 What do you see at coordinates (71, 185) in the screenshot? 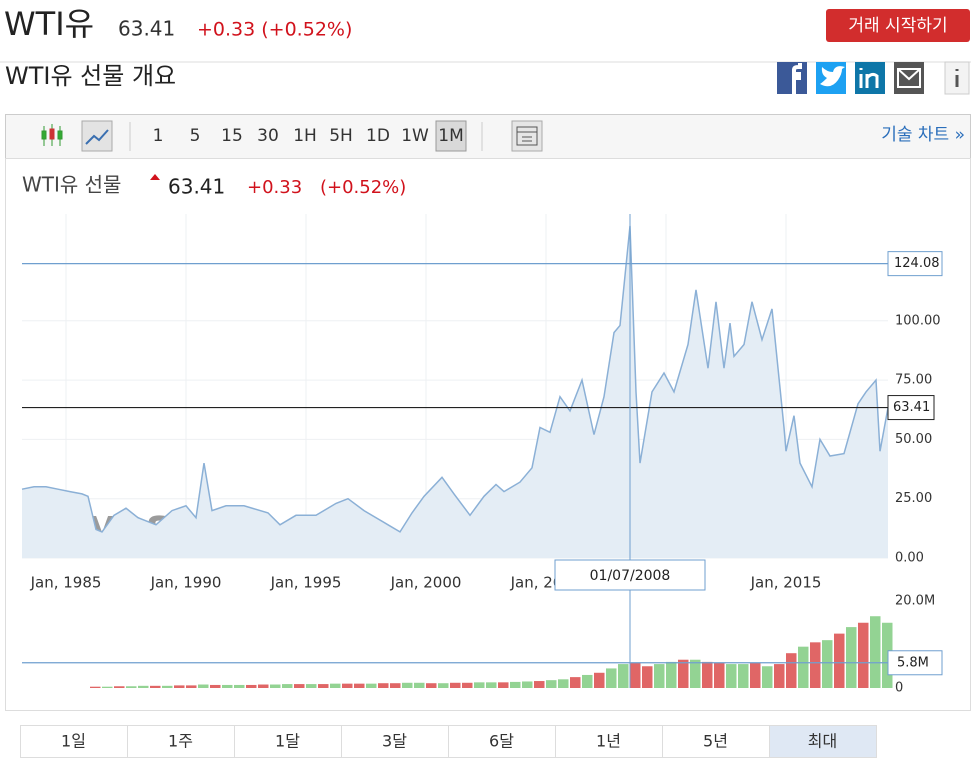
I see `chart-name: WTI유 선물` at bounding box center [71, 185].